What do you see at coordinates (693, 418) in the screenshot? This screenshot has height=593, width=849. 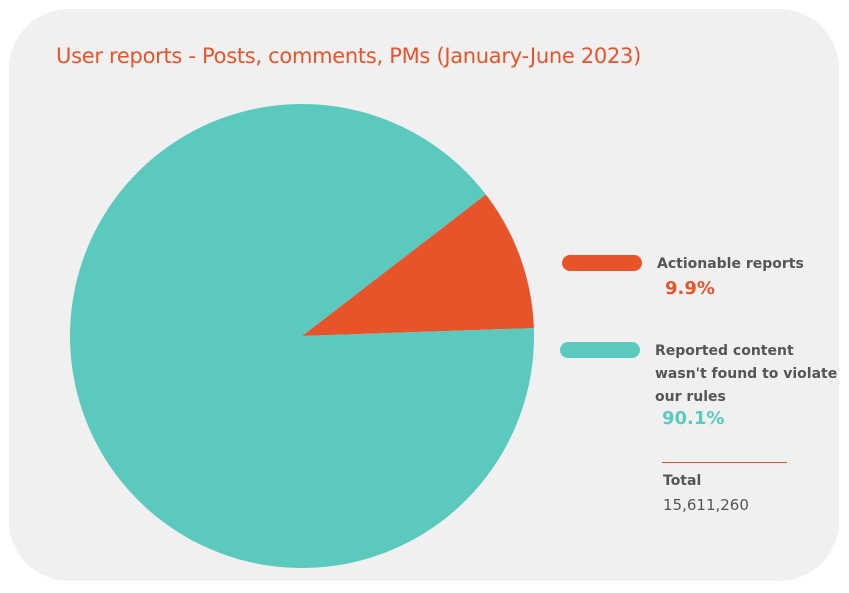 I see `legend-value-not-violating: 90.1%` at bounding box center [693, 418].